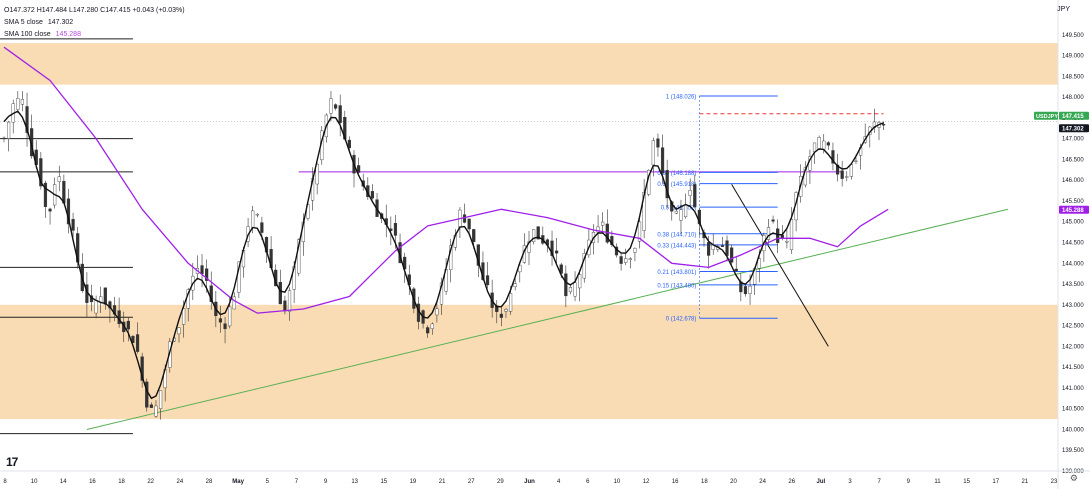  I want to click on sma5-value: 147.302, so click(60, 22).